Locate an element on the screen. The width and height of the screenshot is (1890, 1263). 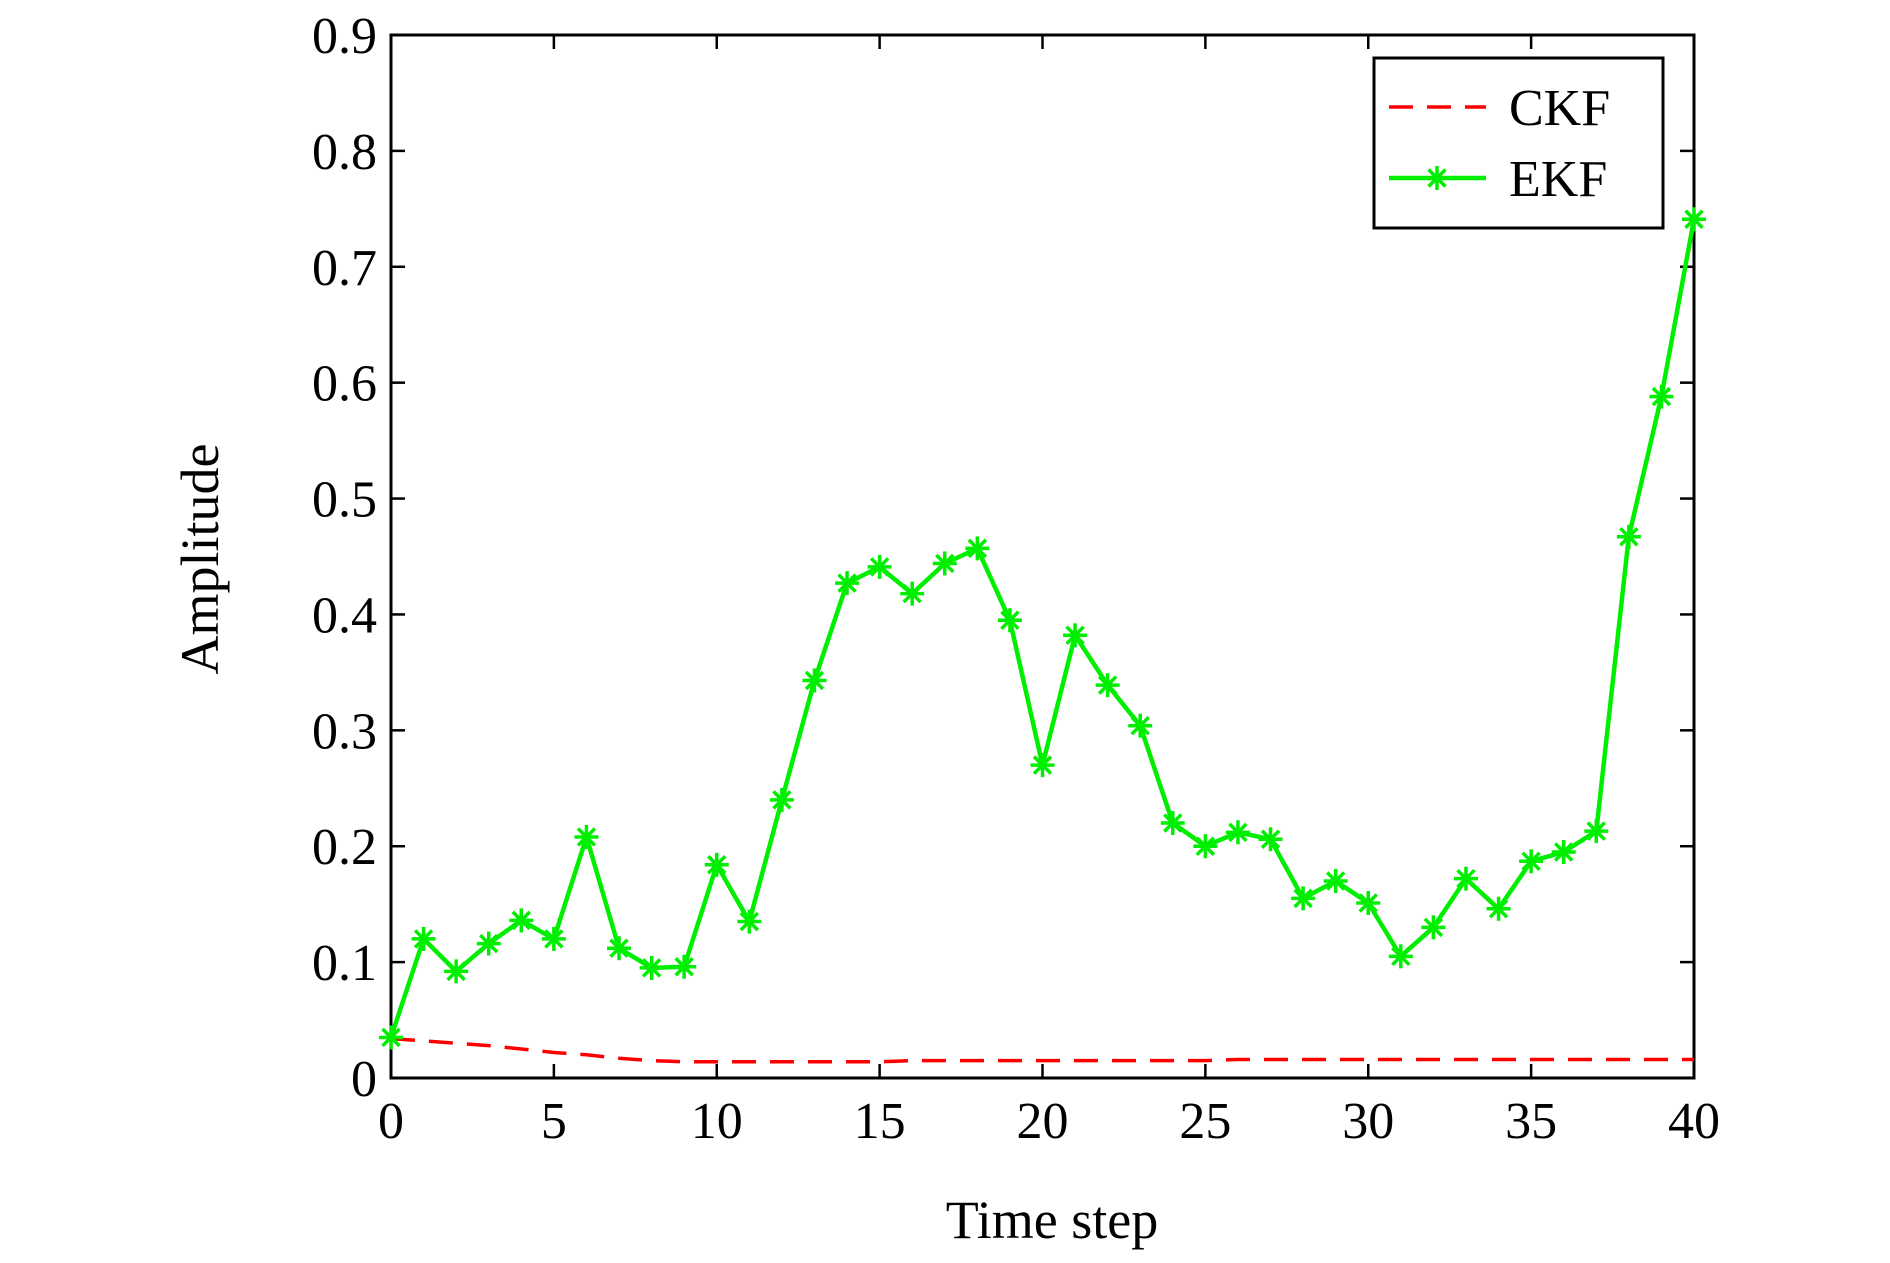
x-tick-label: 0 is located at coordinates (391, 1121).